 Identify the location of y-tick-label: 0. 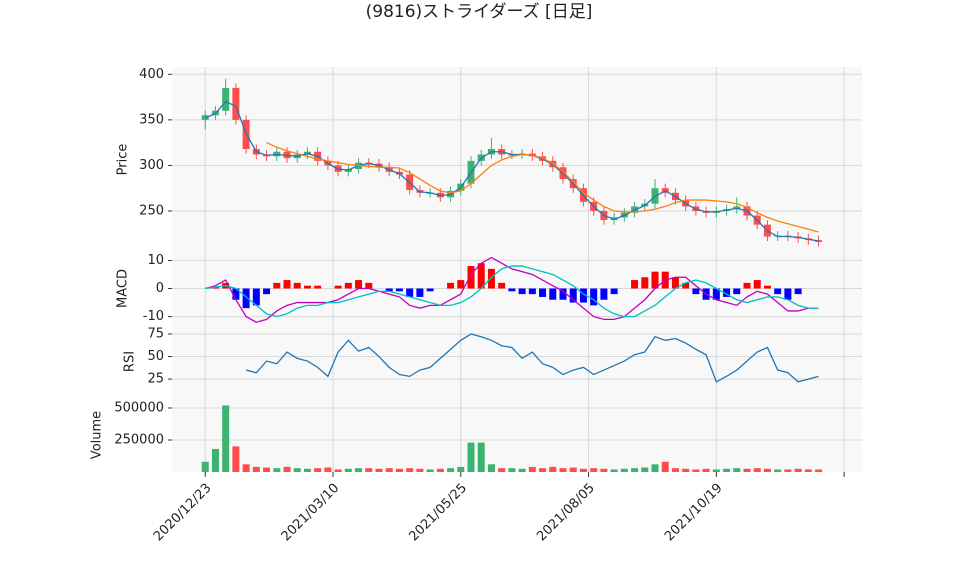
(160, 288).